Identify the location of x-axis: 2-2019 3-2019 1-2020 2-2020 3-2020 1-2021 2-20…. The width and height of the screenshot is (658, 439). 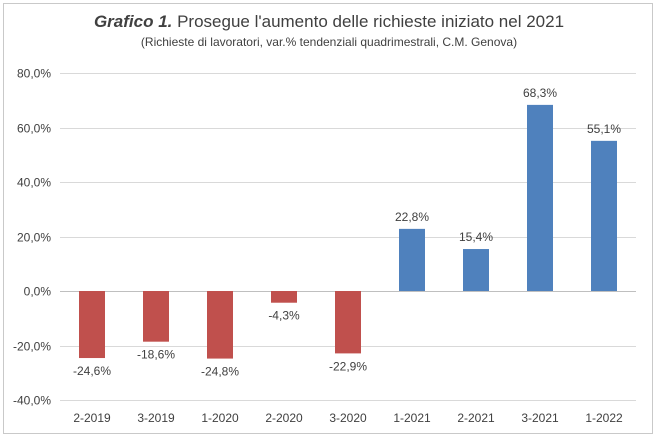
(348, 418).